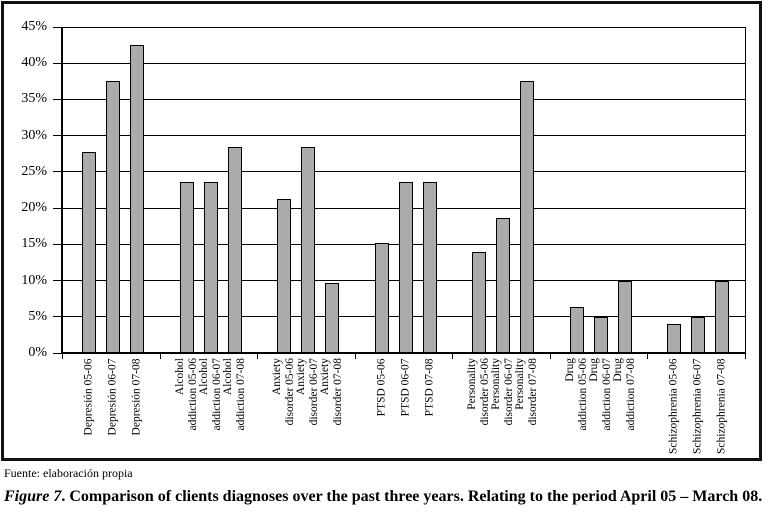 The width and height of the screenshot is (768, 516). What do you see at coordinates (34, 63) in the screenshot?
I see `y-axis-tick-label: 40%` at bounding box center [34, 63].